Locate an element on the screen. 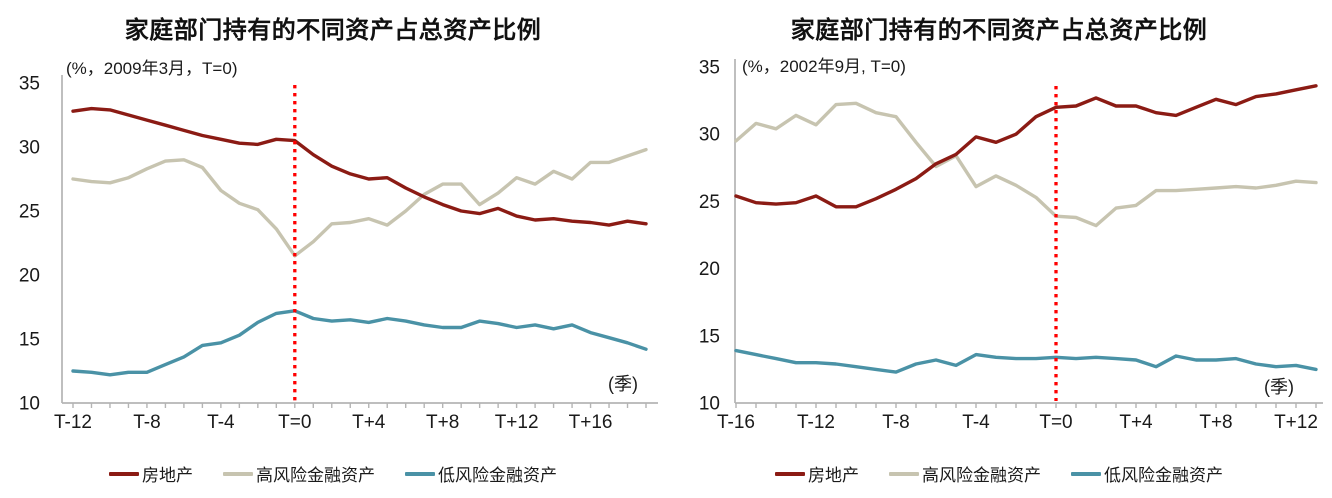  x-tick-label: T-16 is located at coordinates (736, 422).